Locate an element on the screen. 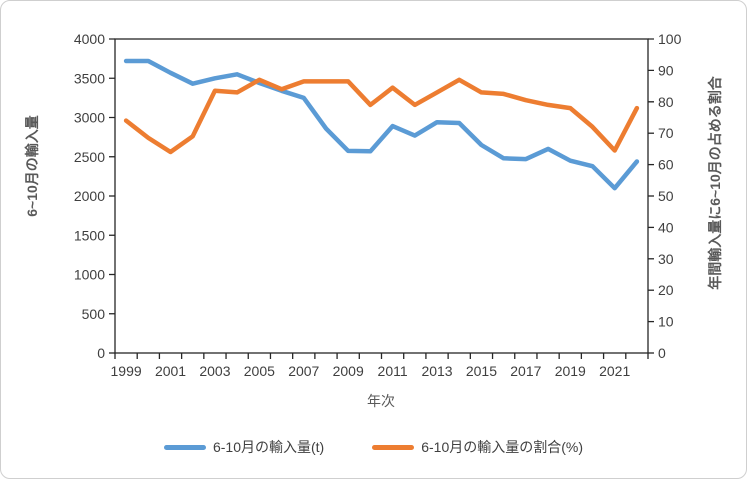 The height and width of the screenshot is (479, 747). y-axis-tick-label-left: 2500 is located at coordinates (89, 157).